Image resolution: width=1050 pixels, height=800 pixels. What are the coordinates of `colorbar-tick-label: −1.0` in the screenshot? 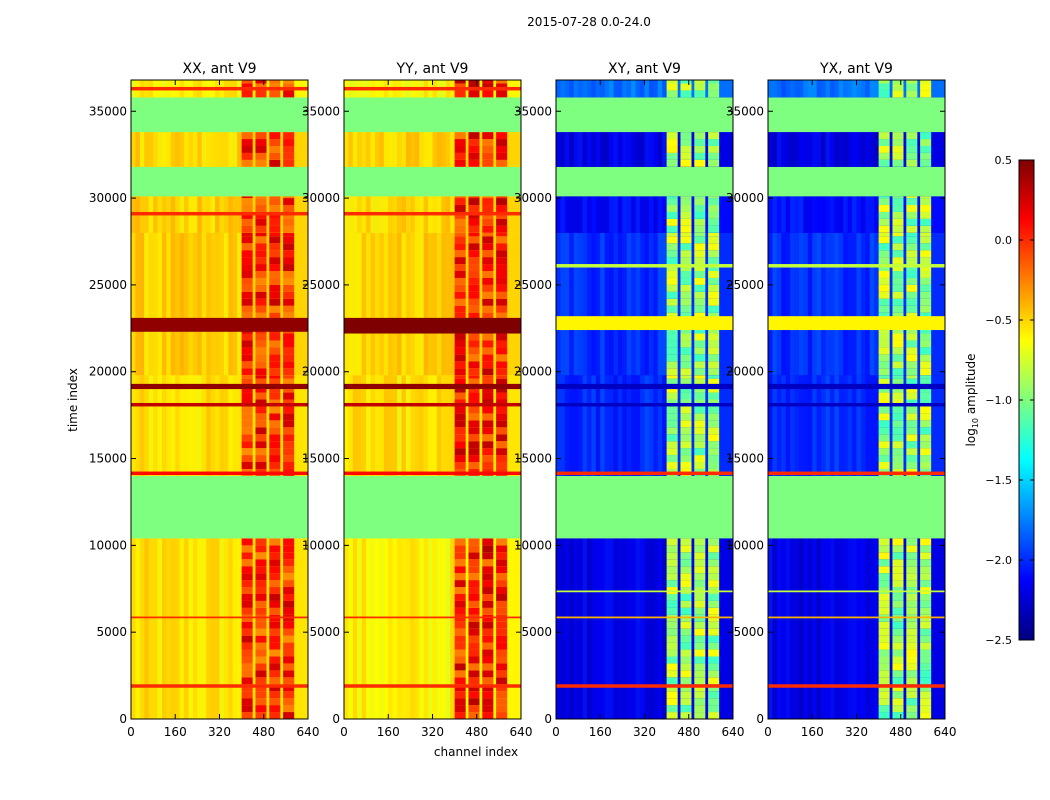 It's located at (998, 400).